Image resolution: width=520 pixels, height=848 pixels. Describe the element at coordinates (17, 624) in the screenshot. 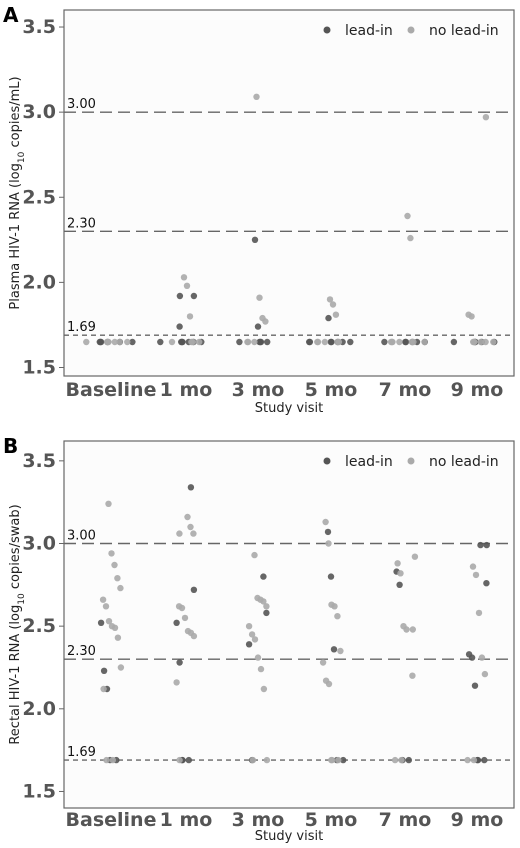

I see `y-axis-label: Rectal HIV-1 RNA (log10 copies/swab)` at that location.